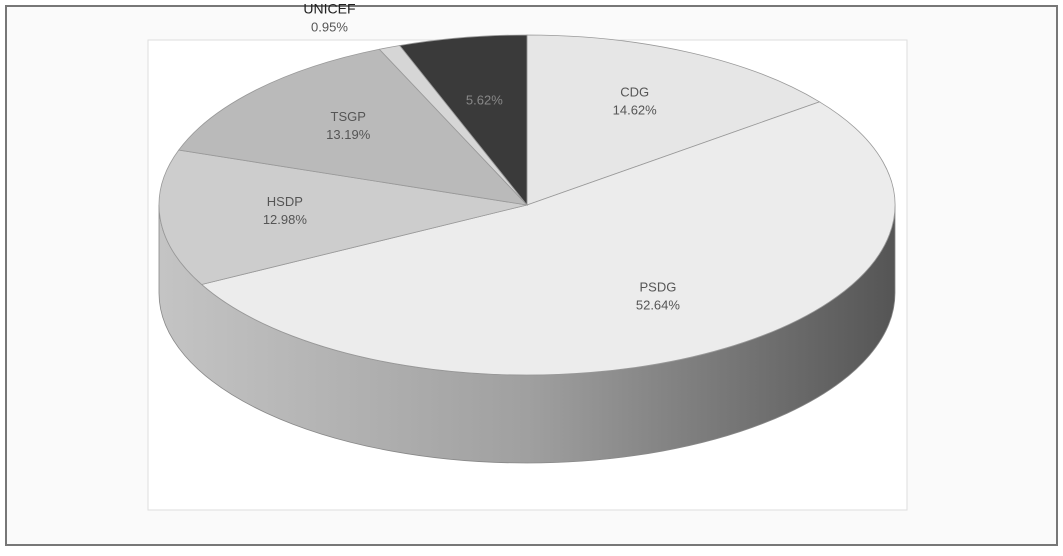  What do you see at coordinates (348, 116) in the screenshot?
I see `slice-label: TSGP` at bounding box center [348, 116].